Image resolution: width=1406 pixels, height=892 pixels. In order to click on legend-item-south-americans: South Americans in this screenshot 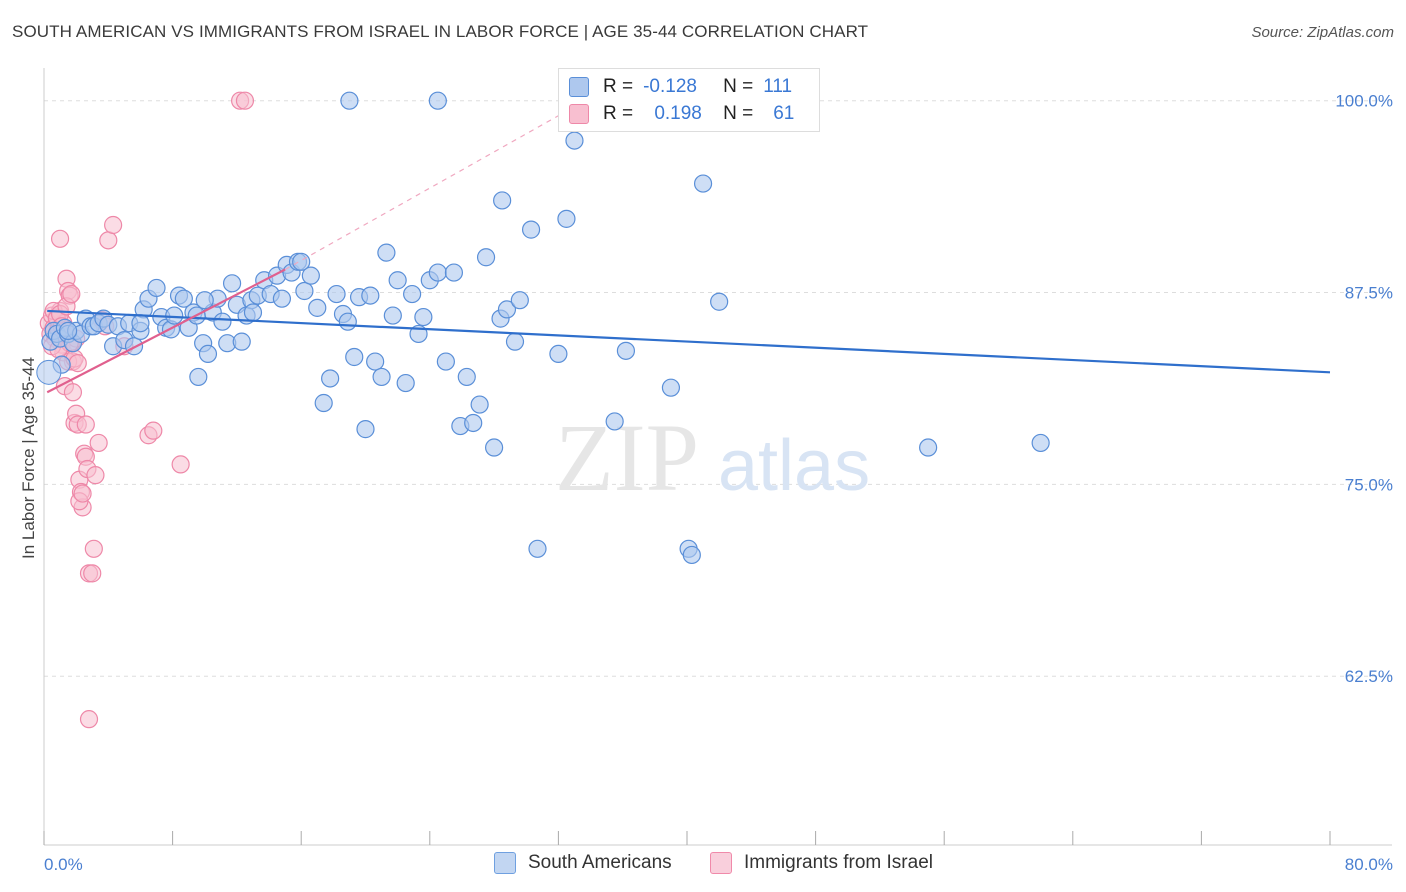, I will do `click(583, 863)`.